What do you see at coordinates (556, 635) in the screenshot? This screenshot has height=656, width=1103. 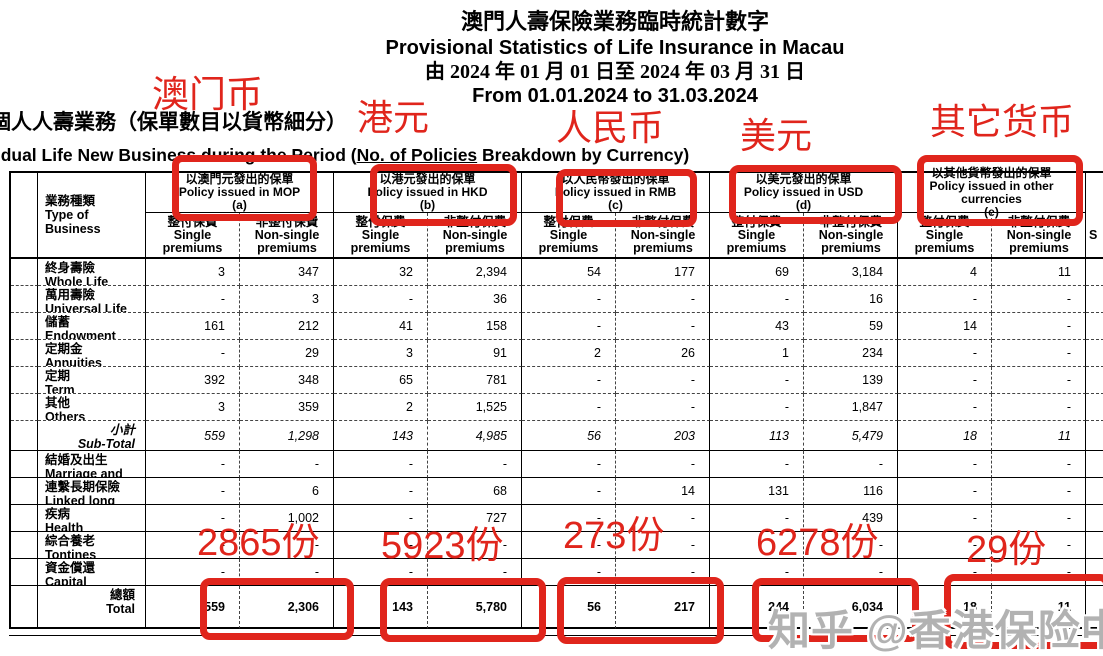 I see `table-bottom-double-rule` at bounding box center [556, 635].